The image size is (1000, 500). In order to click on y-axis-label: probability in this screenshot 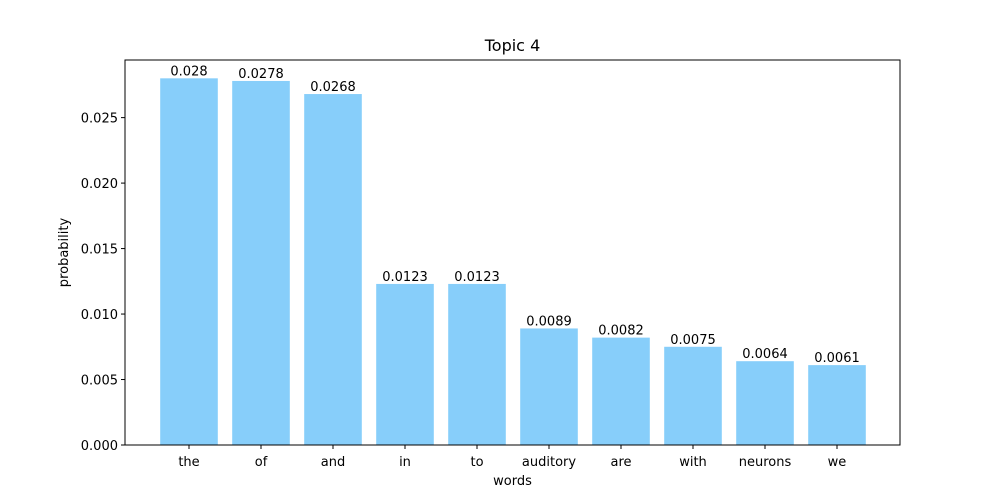, I will do `click(64, 253)`.